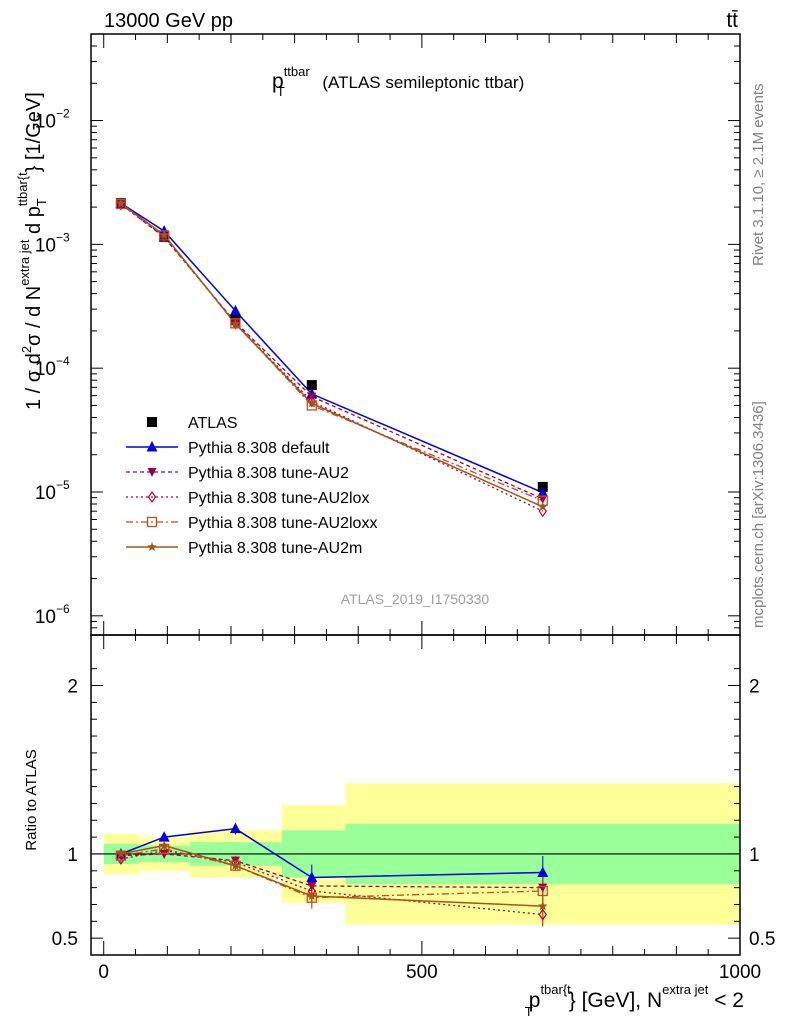 The image size is (786, 1024). What do you see at coordinates (103, 972) in the screenshot?
I see `x-tick-label: 0` at bounding box center [103, 972].